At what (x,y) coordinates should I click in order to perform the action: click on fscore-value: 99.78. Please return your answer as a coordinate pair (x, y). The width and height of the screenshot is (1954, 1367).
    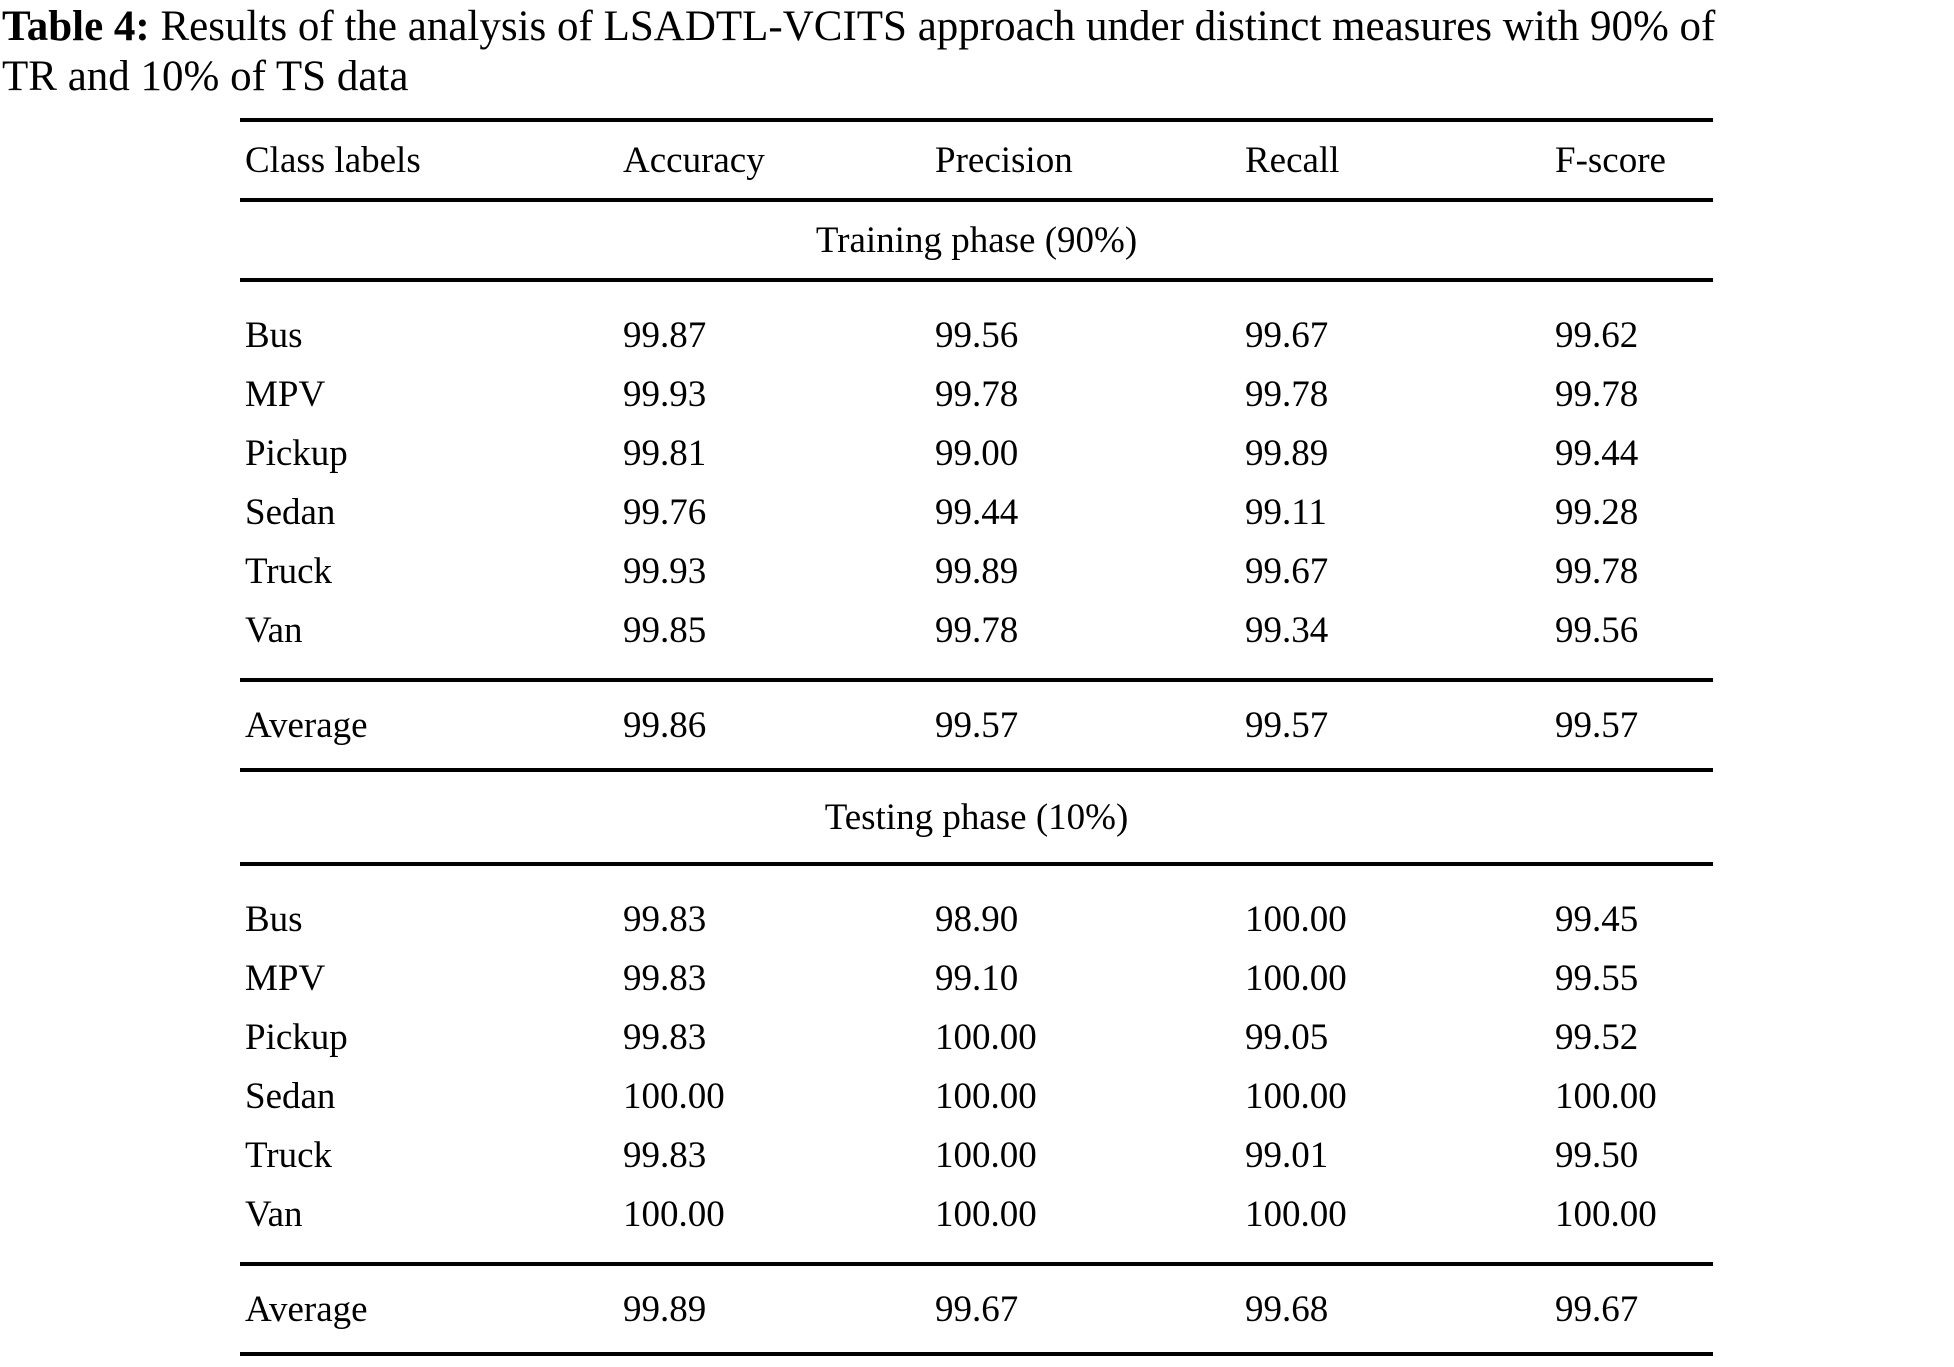
    Looking at the image, I should click on (1597, 394).